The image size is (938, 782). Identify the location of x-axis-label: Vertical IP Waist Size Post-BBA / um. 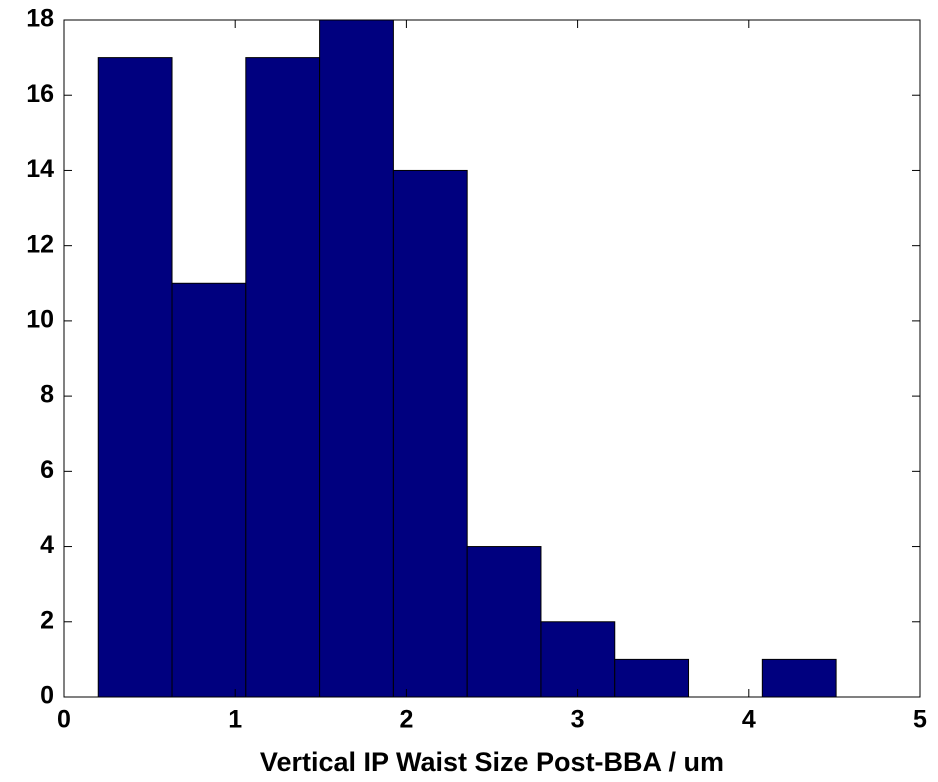
(492, 762).